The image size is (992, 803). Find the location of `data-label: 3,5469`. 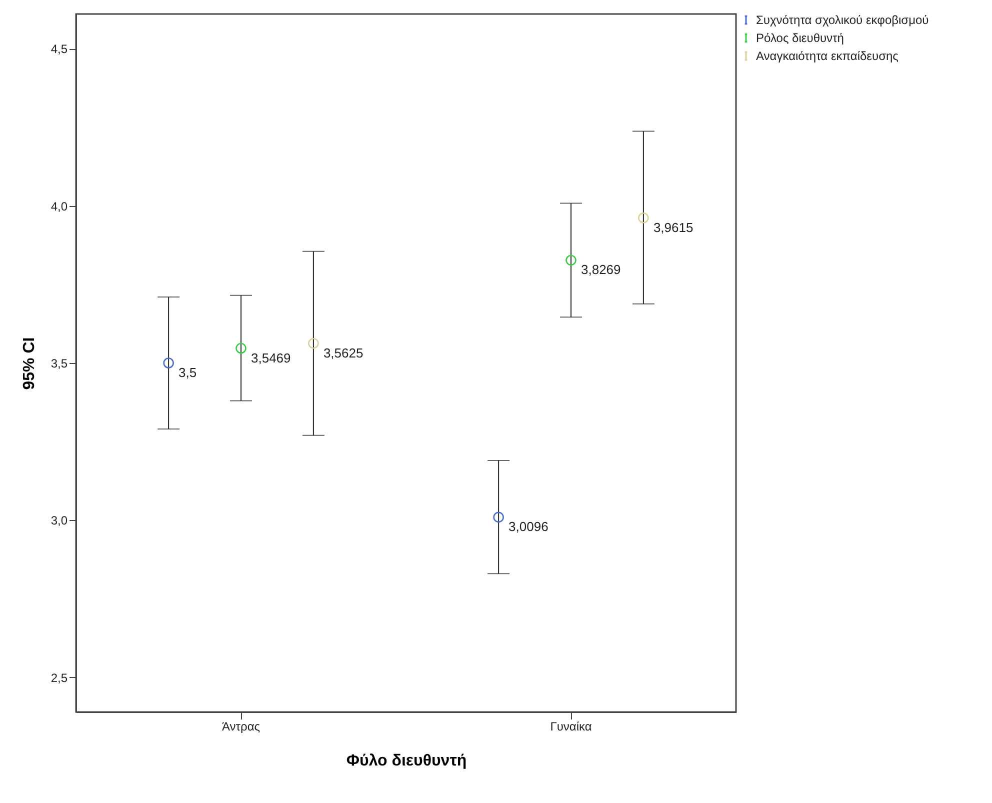

data-label: 3,5469 is located at coordinates (271, 358).